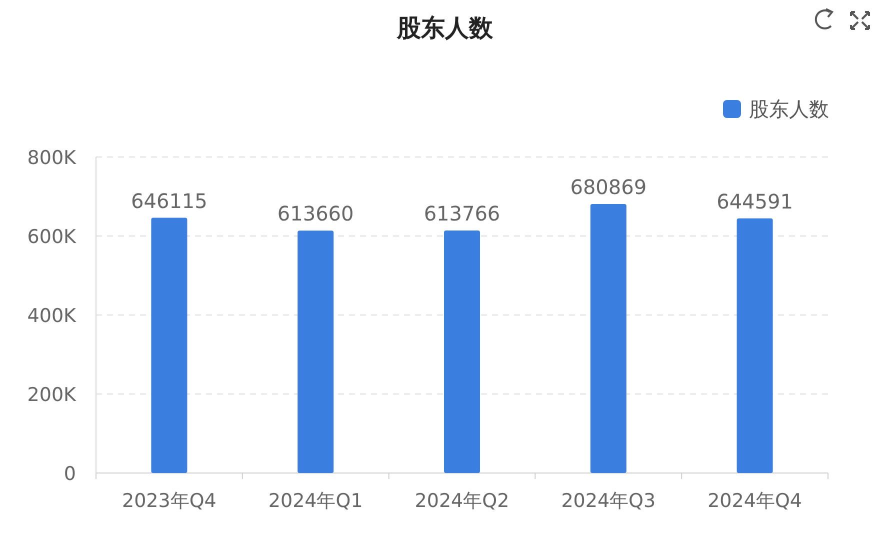  Describe the element at coordinates (462, 214) in the screenshot. I see `data-label: 613766` at that location.